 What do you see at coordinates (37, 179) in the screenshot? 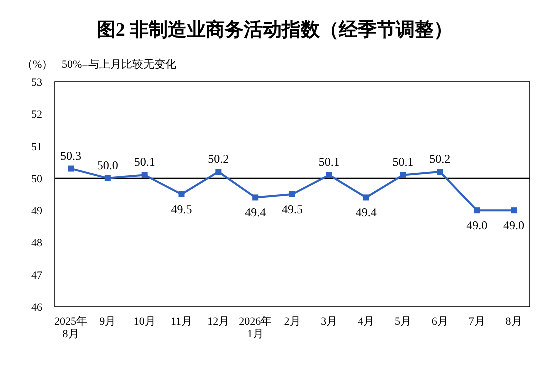
I see `y-tick-label: 50` at bounding box center [37, 179].